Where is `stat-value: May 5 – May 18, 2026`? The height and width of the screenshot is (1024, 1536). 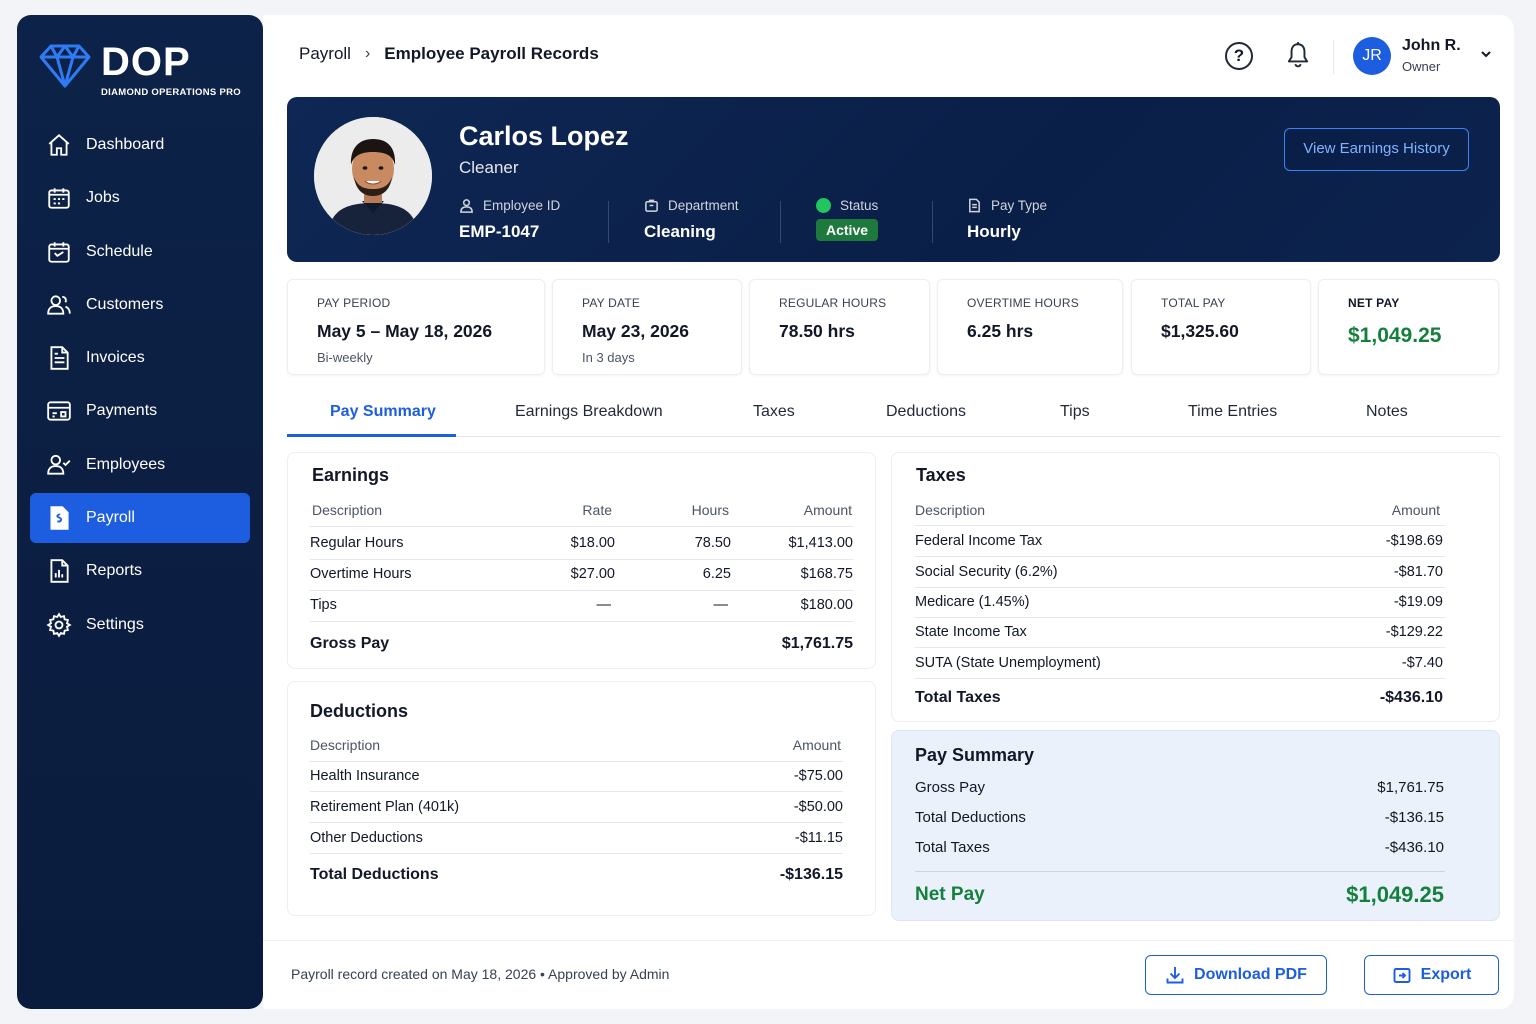
stat-value: May 5 – May 18, 2026 is located at coordinates (405, 331).